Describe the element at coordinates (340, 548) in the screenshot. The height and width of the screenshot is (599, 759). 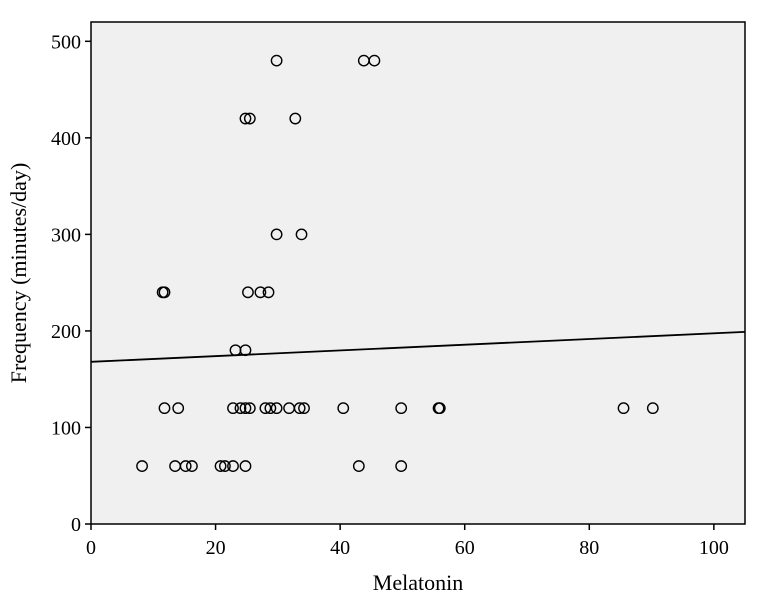
I see `x-tick-label: 40` at that location.